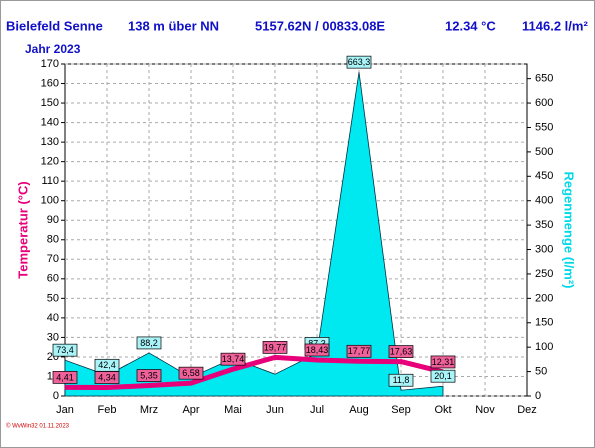 The height and width of the screenshot is (448, 595). Describe the element at coordinates (53, 240) in the screenshot. I see `y-tick-label: 80` at that location.